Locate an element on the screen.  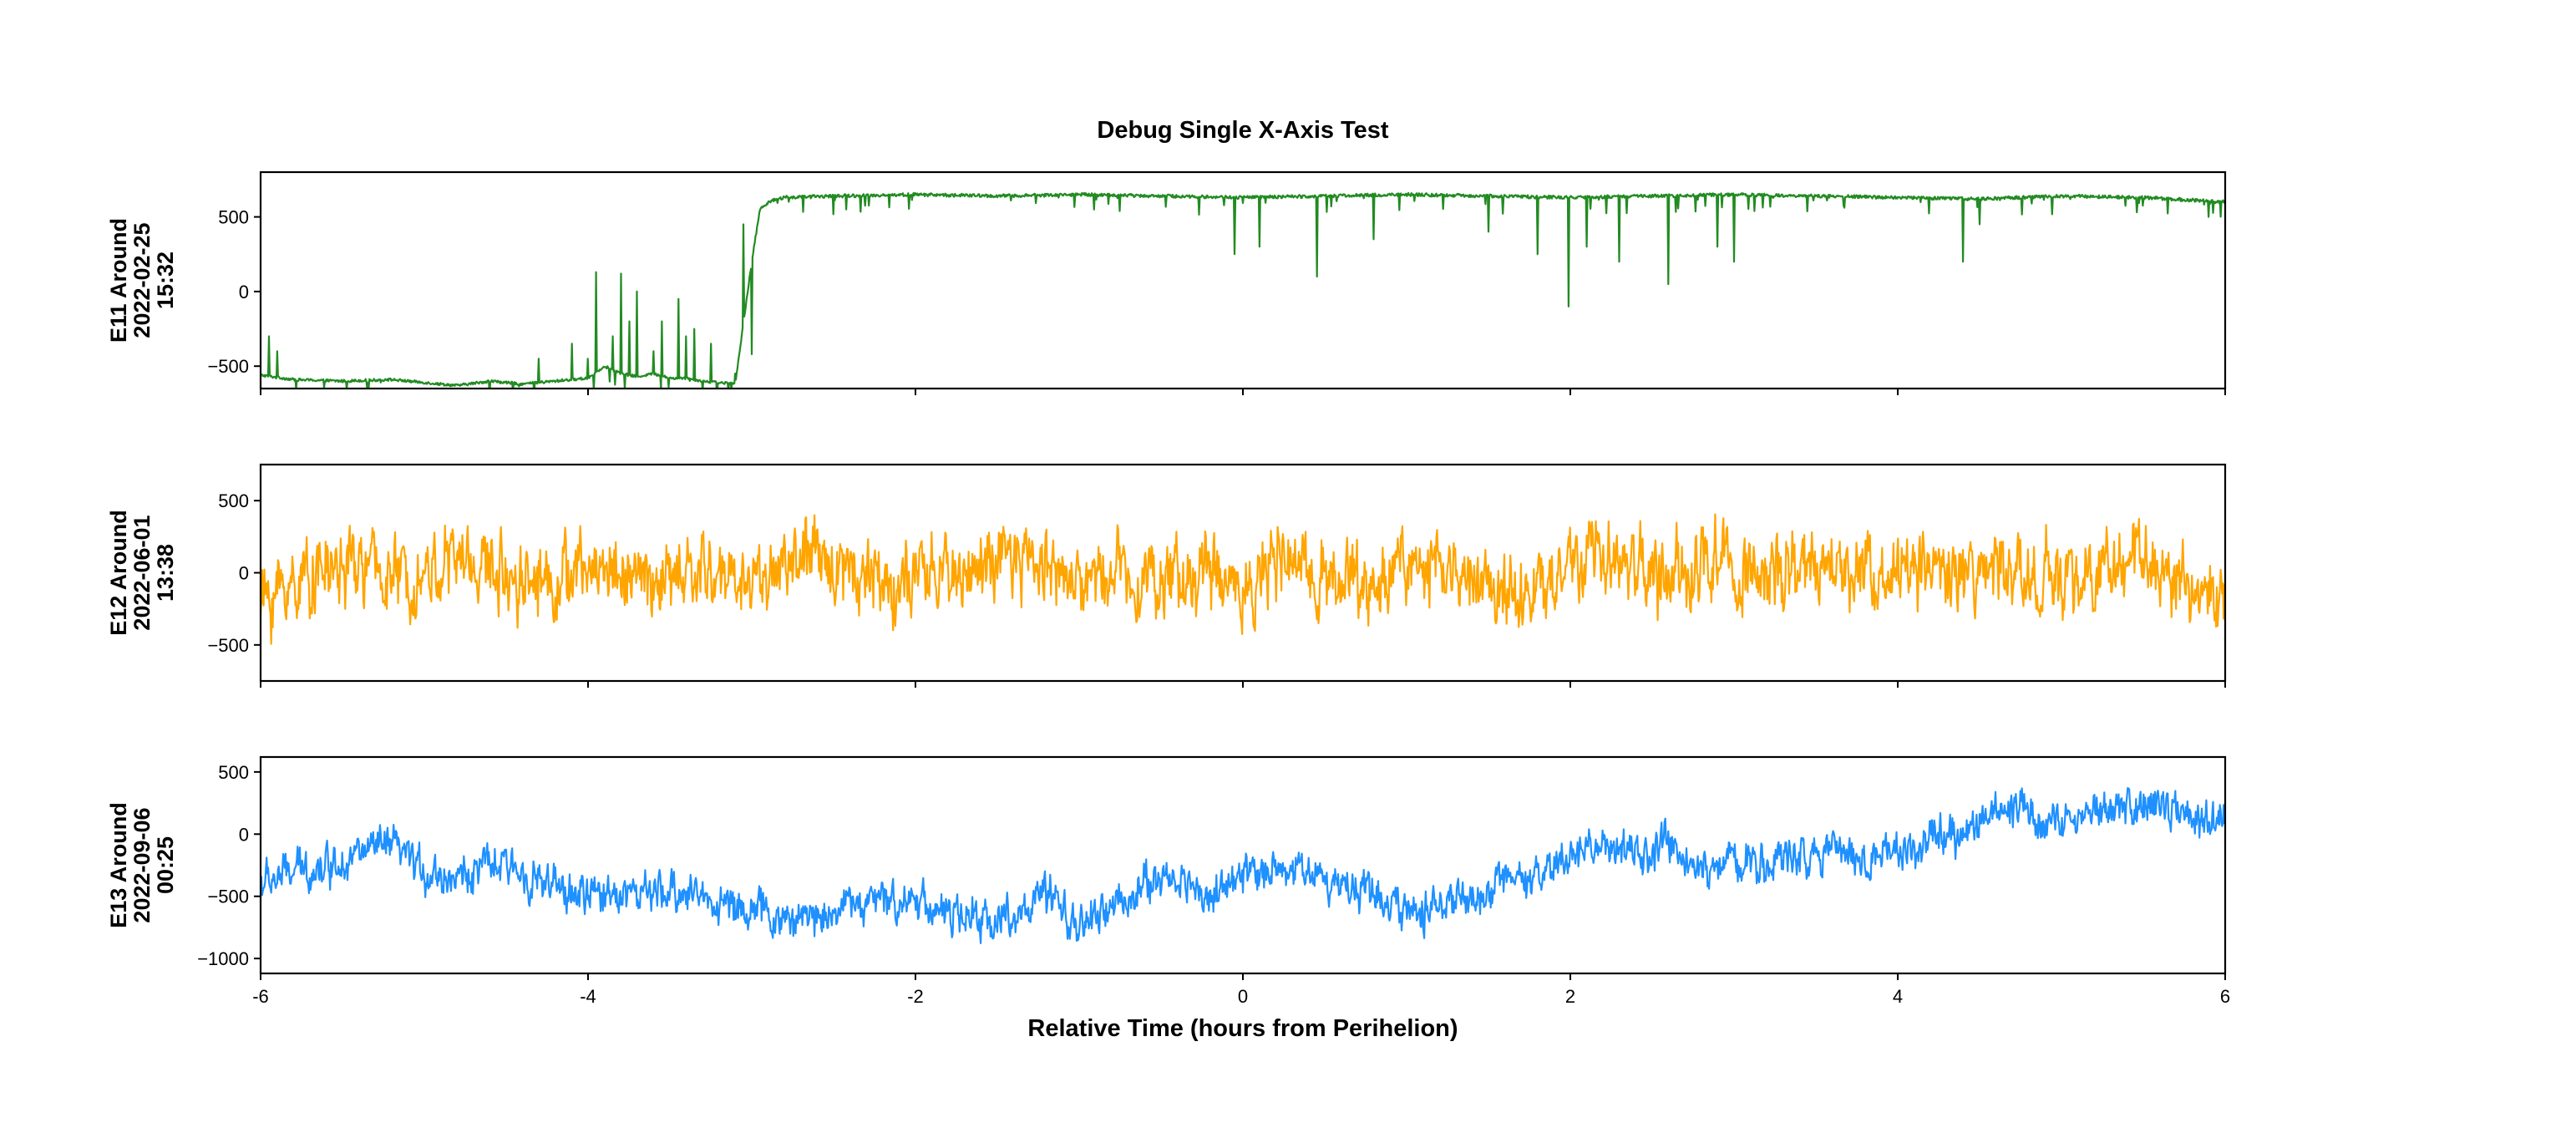
y-axis-label-line: 15:32 is located at coordinates (165, 280).